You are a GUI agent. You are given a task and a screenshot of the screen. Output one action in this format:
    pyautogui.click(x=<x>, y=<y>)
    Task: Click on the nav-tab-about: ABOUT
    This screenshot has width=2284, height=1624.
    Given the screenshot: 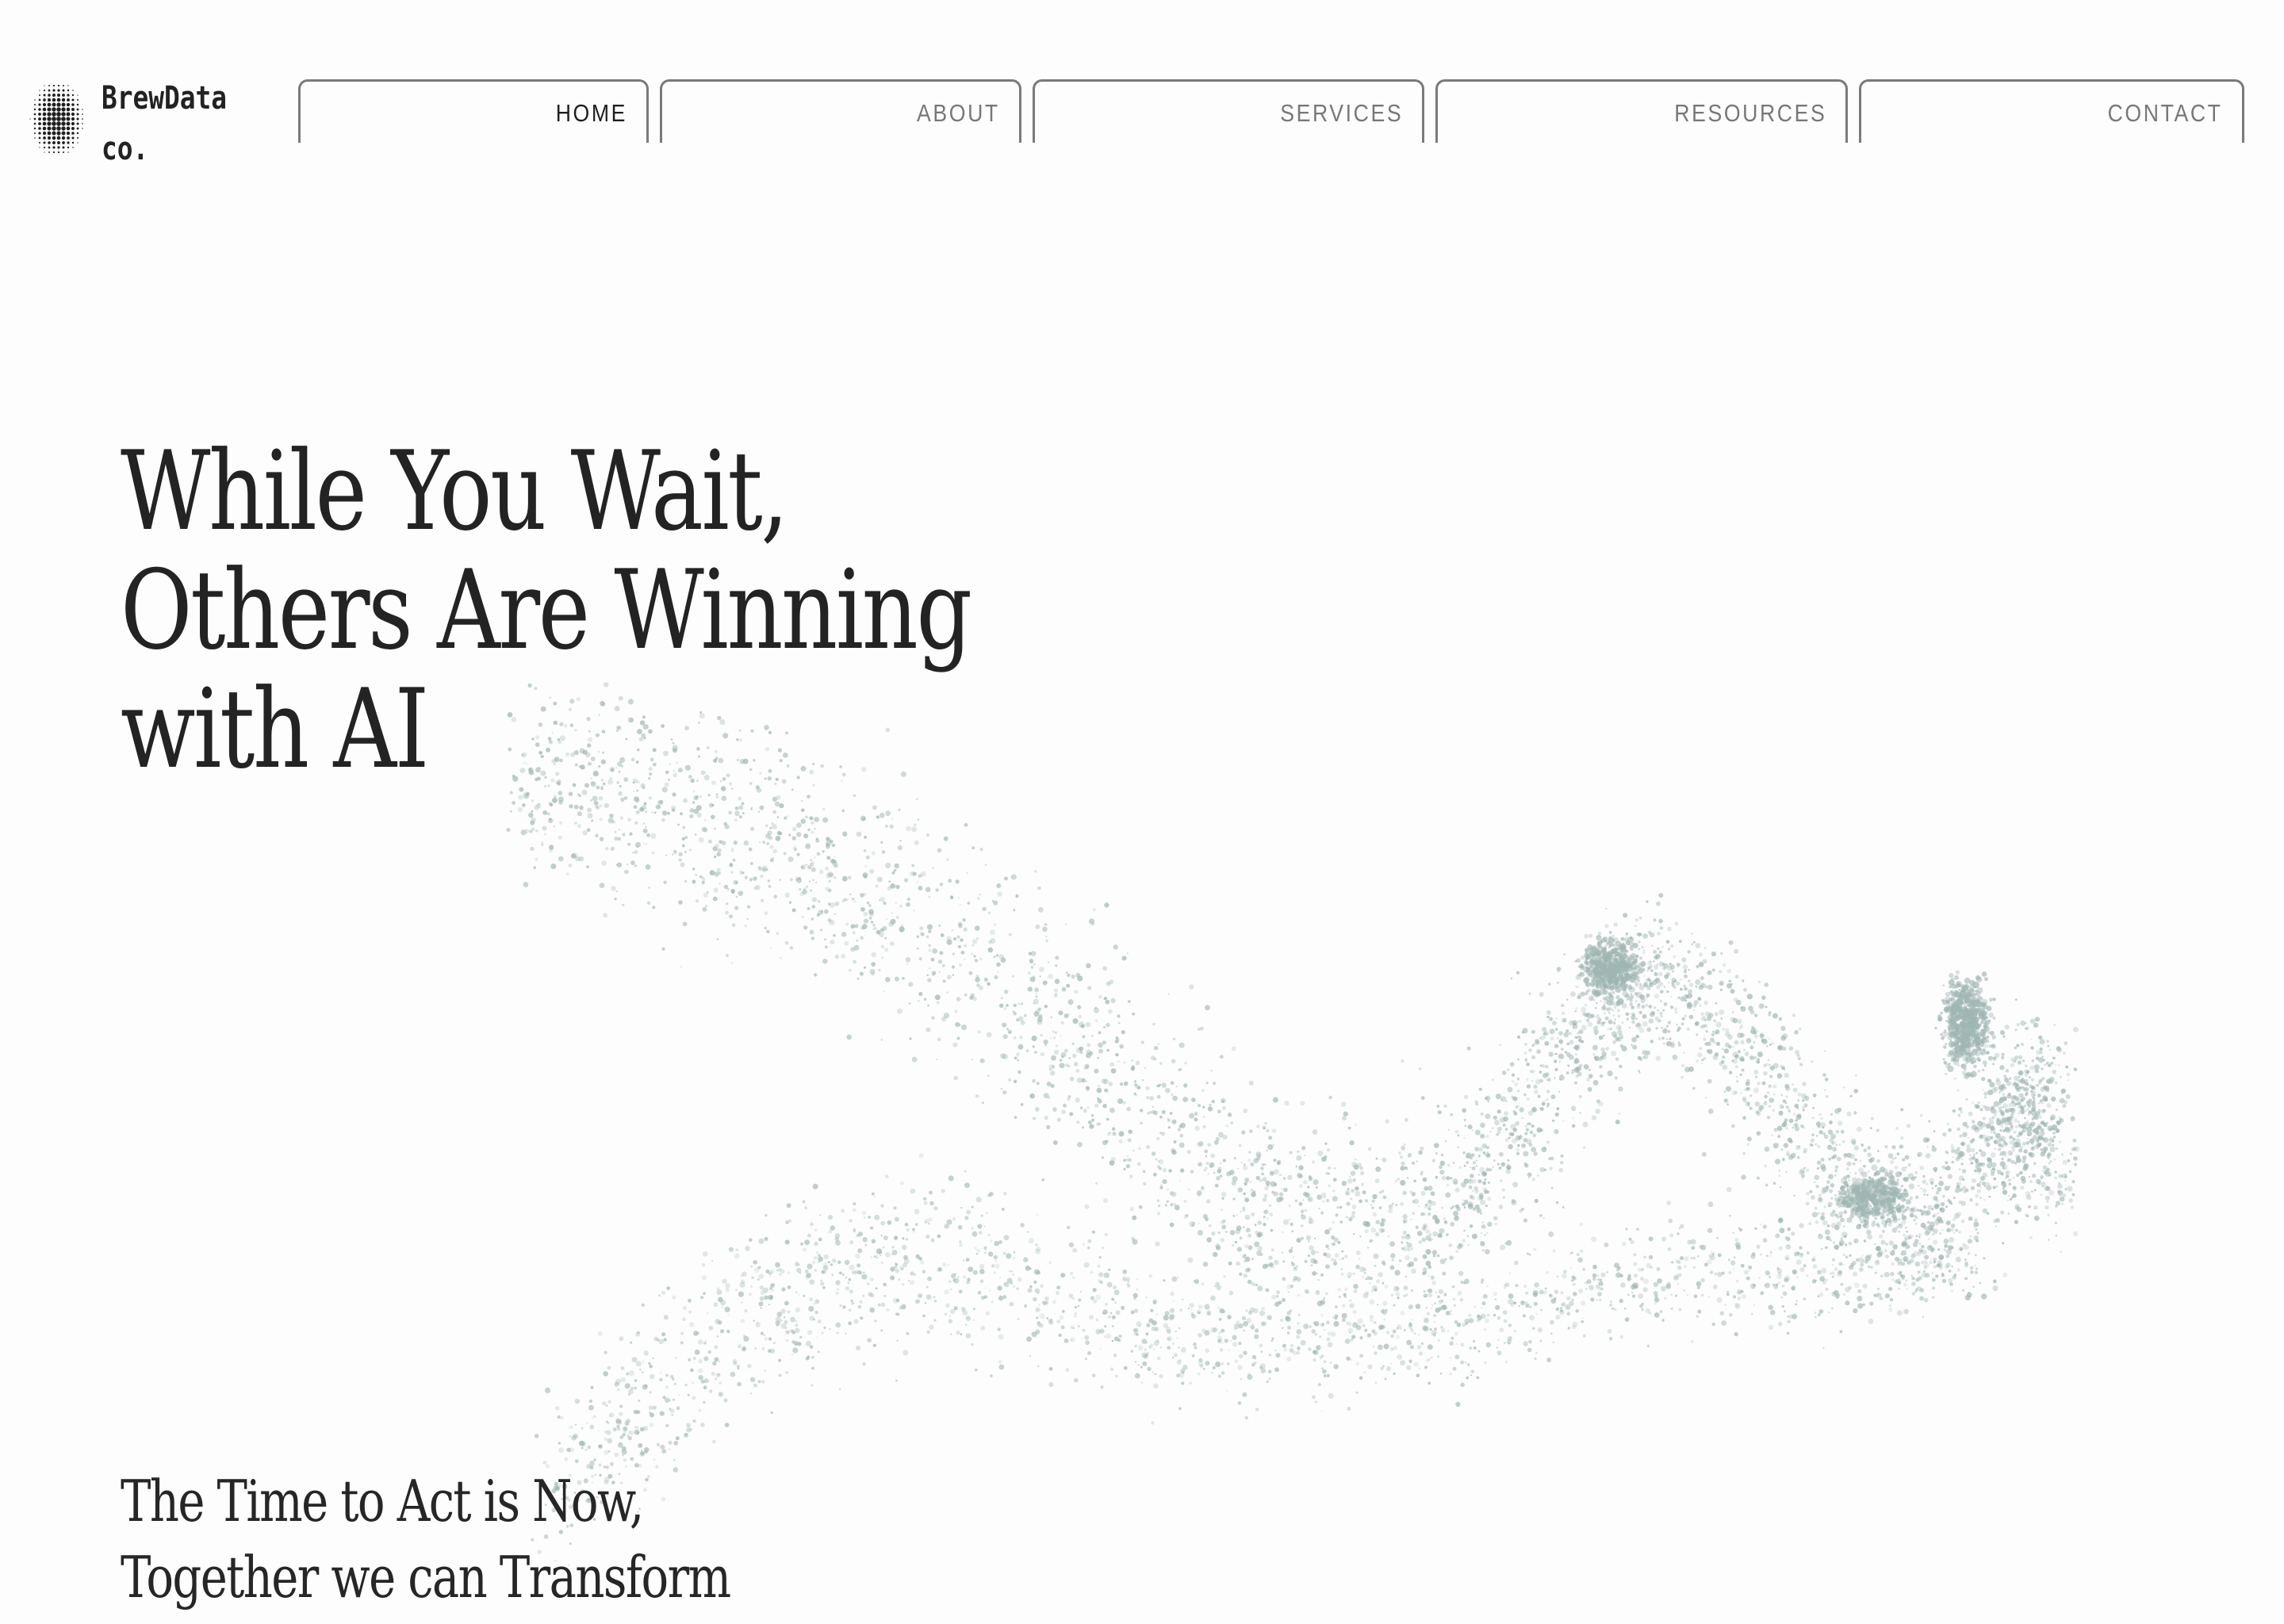 What is the action you would take?
    pyautogui.click(x=840, y=111)
    